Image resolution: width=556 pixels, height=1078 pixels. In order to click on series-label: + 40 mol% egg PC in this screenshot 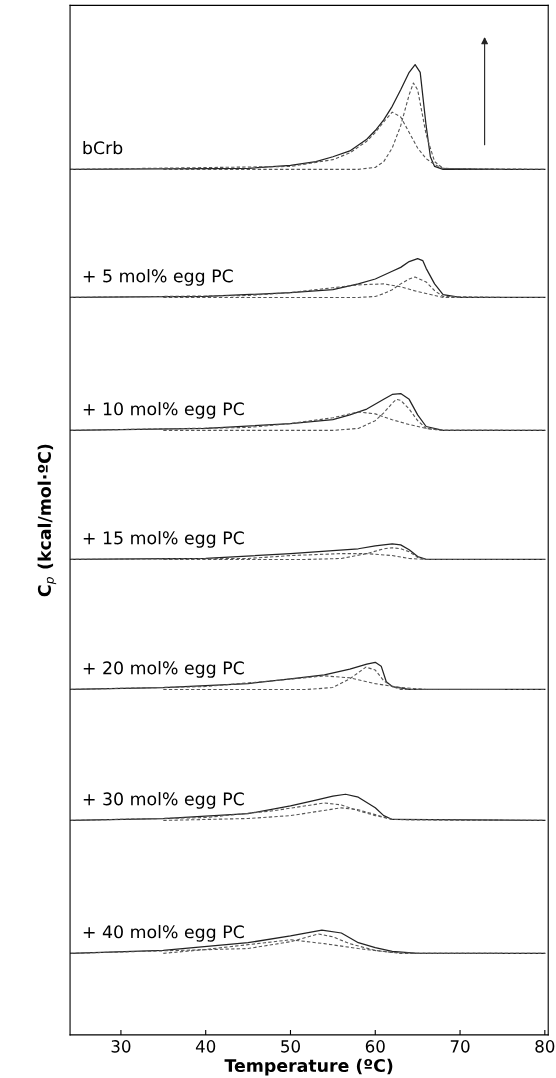, I will do `click(163, 933)`.